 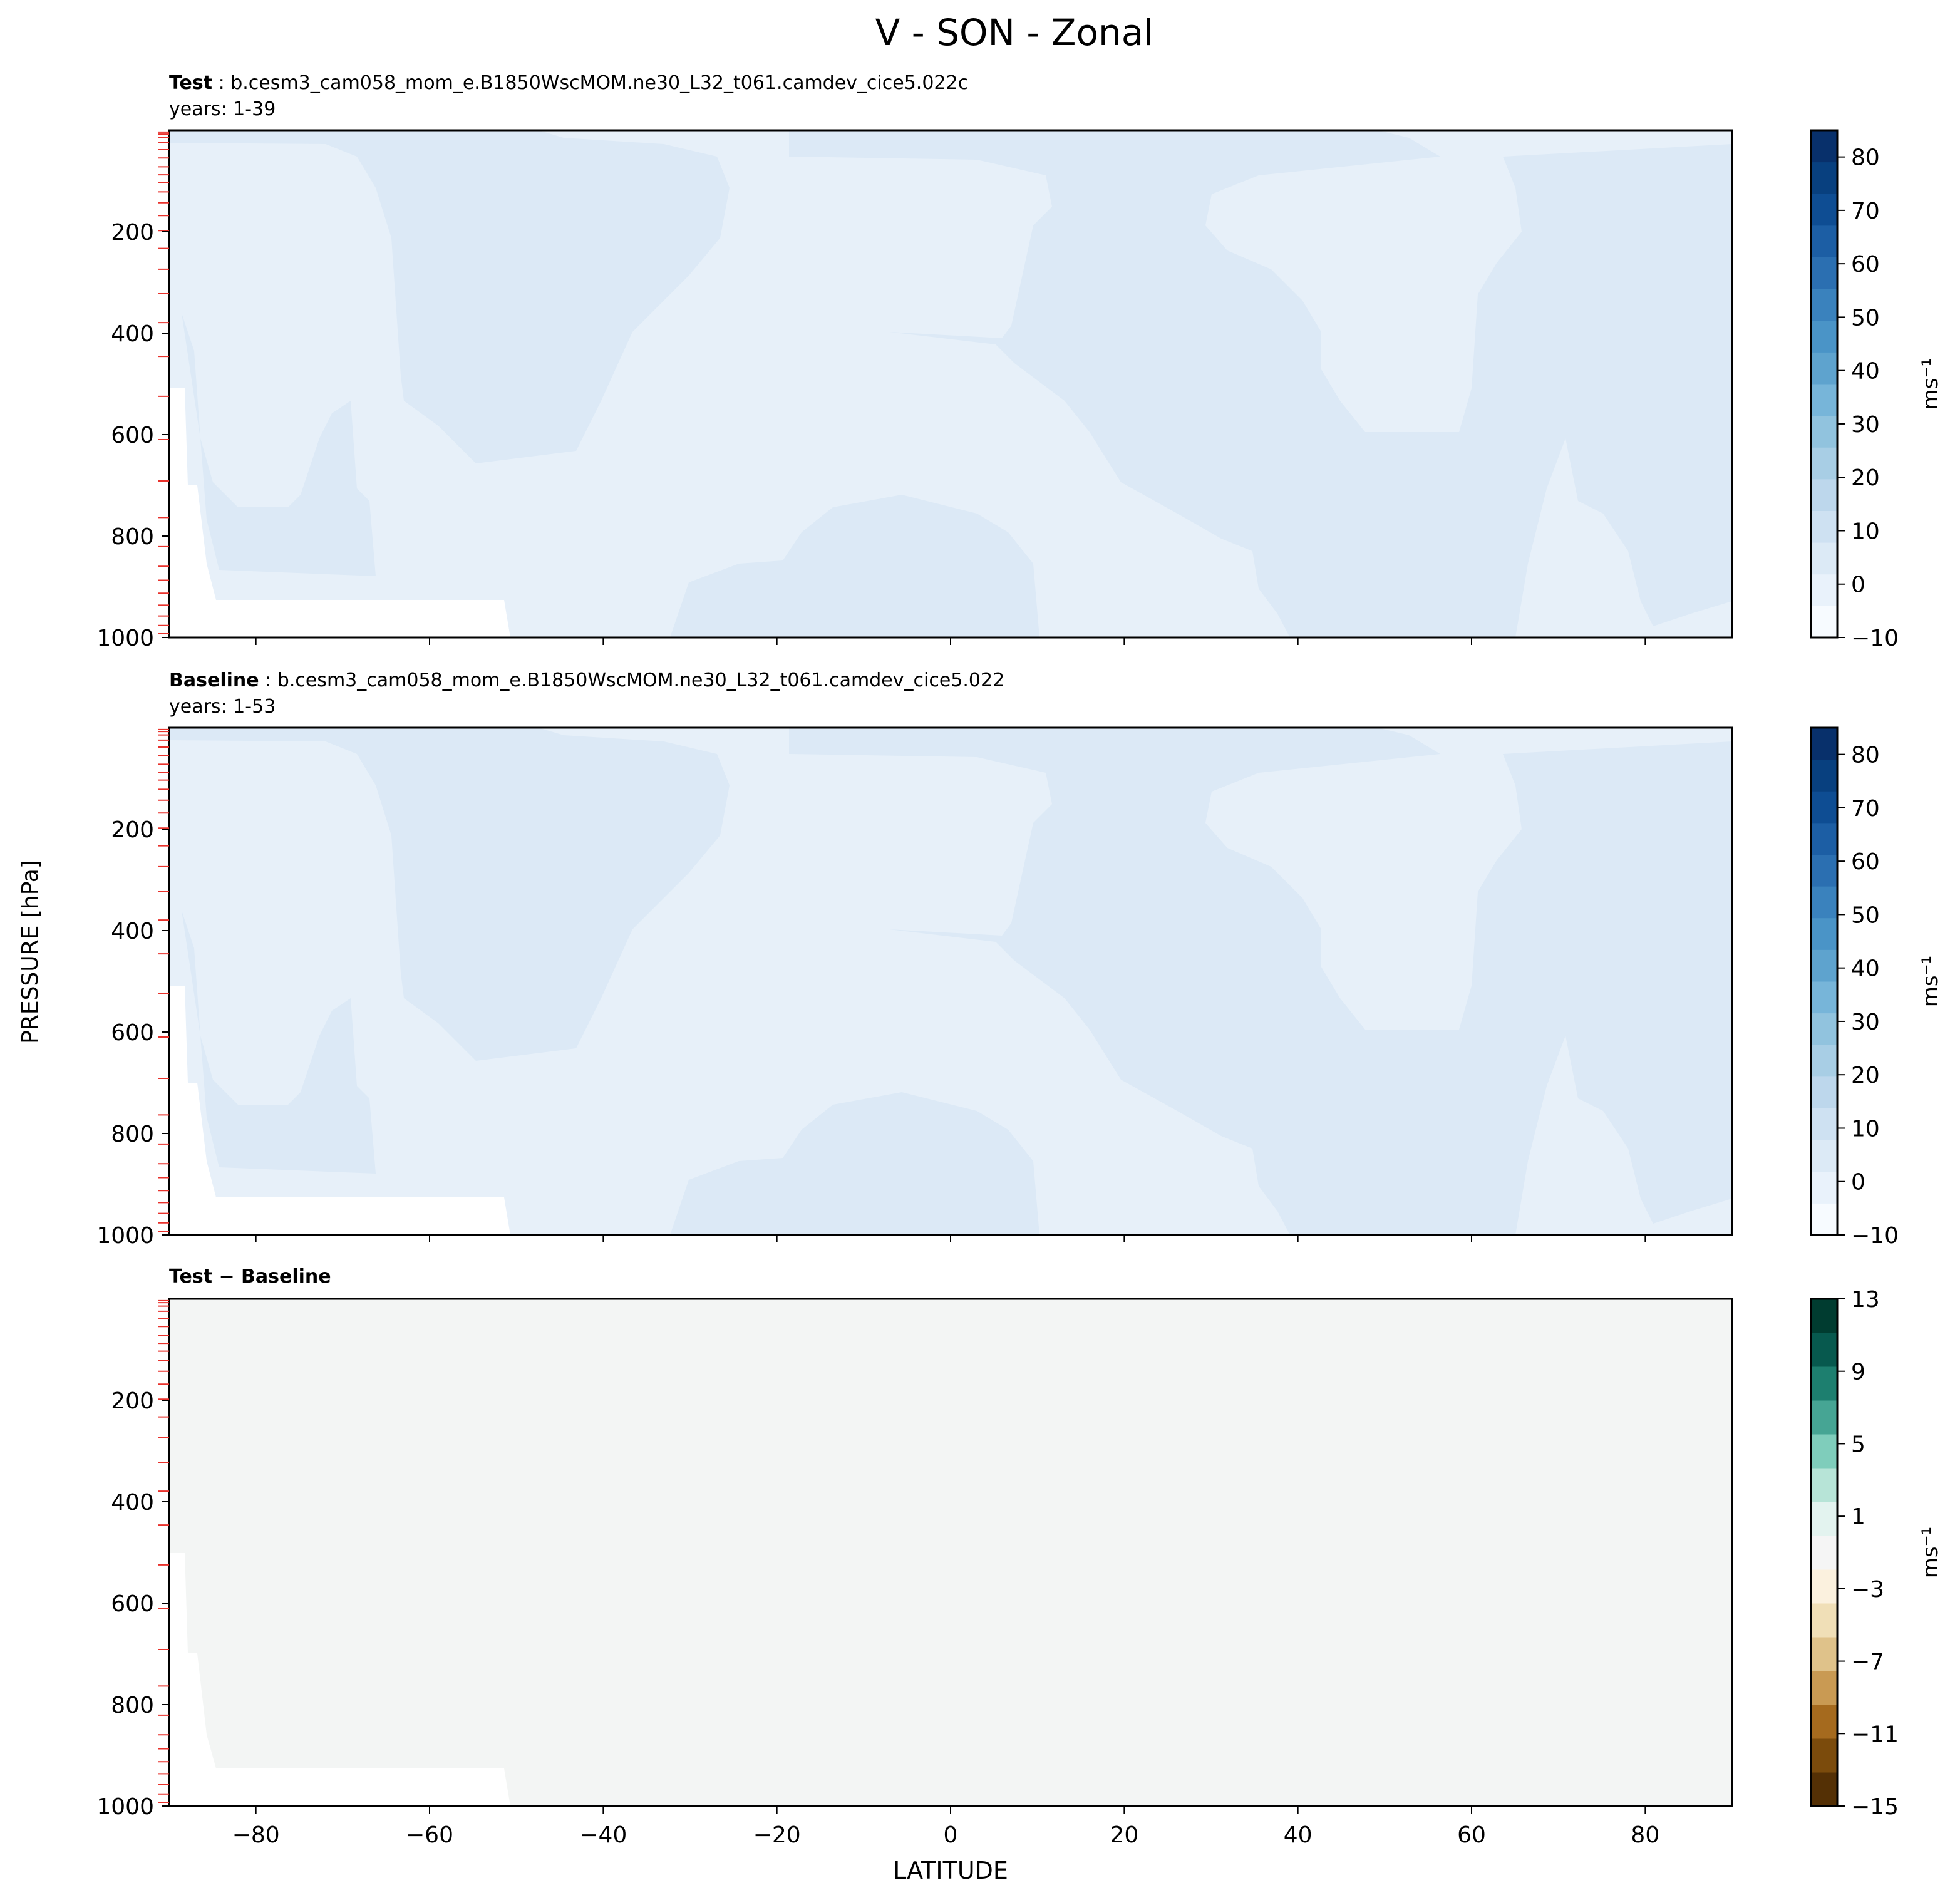 I want to click on figure-title: V - SON - Zonal, so click(x=1014, y=32).